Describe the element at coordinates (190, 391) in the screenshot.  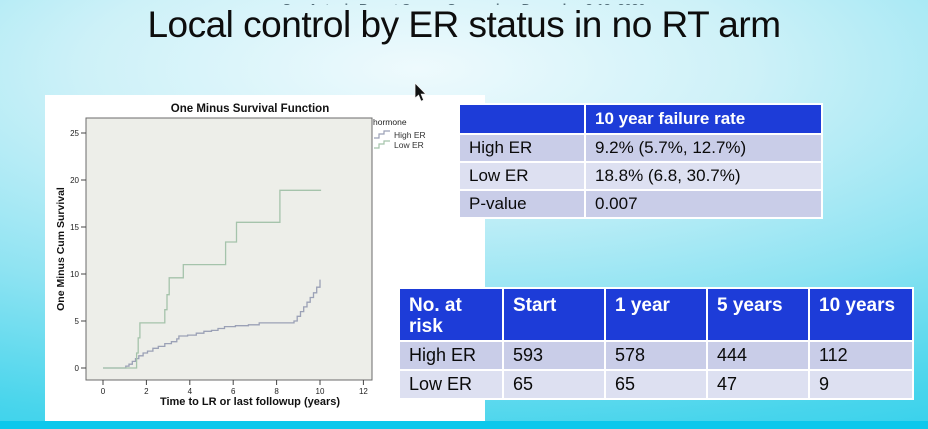
I see `svg-text: 4` at that location.